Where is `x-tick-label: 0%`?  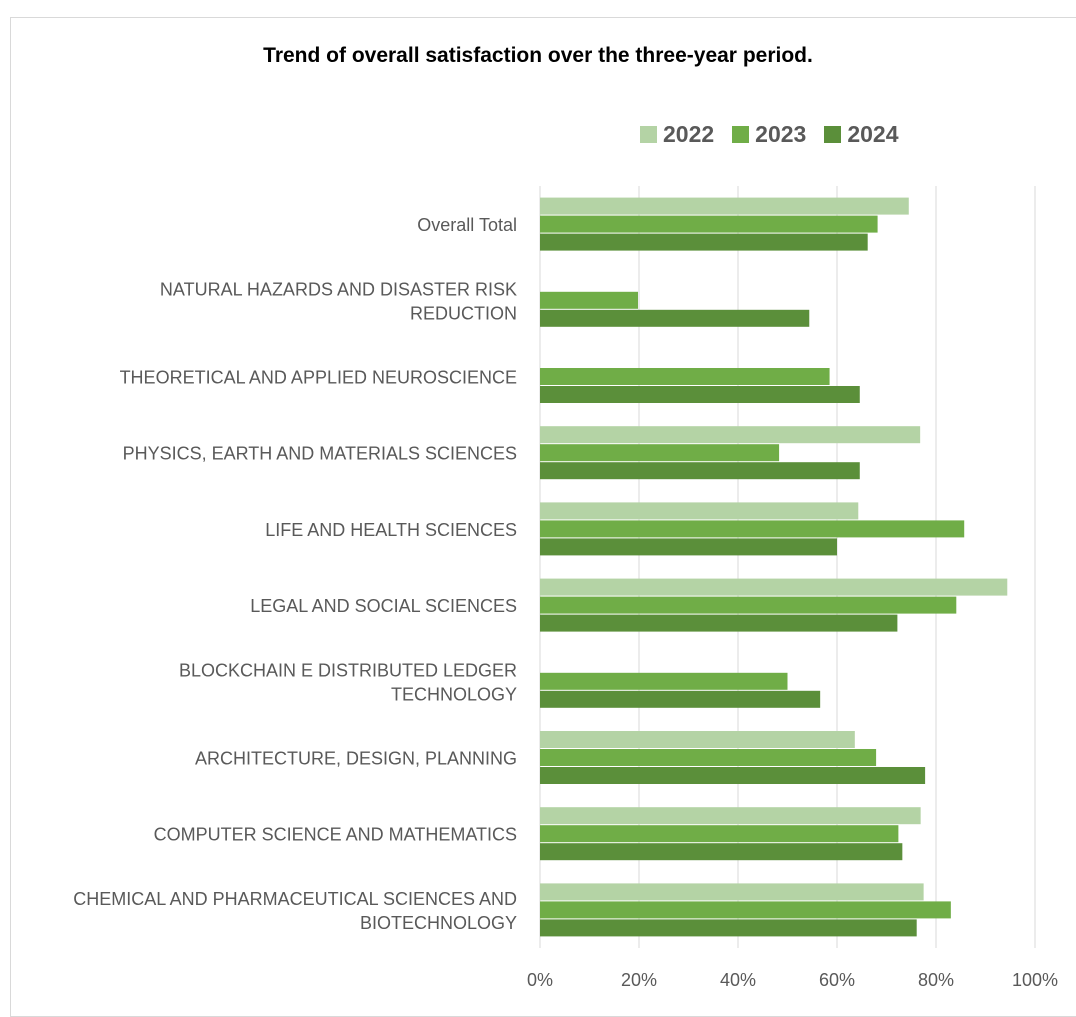 x-tick-label: 0% is located at coordinates (540, 980).